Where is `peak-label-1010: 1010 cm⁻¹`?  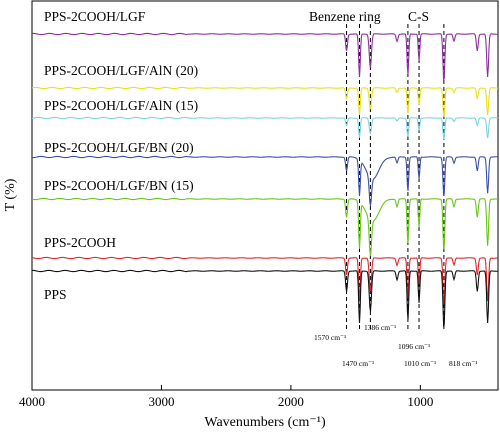
peak-label-1010: 1010 cm⁻¹ is located at coordinates (420, 363).